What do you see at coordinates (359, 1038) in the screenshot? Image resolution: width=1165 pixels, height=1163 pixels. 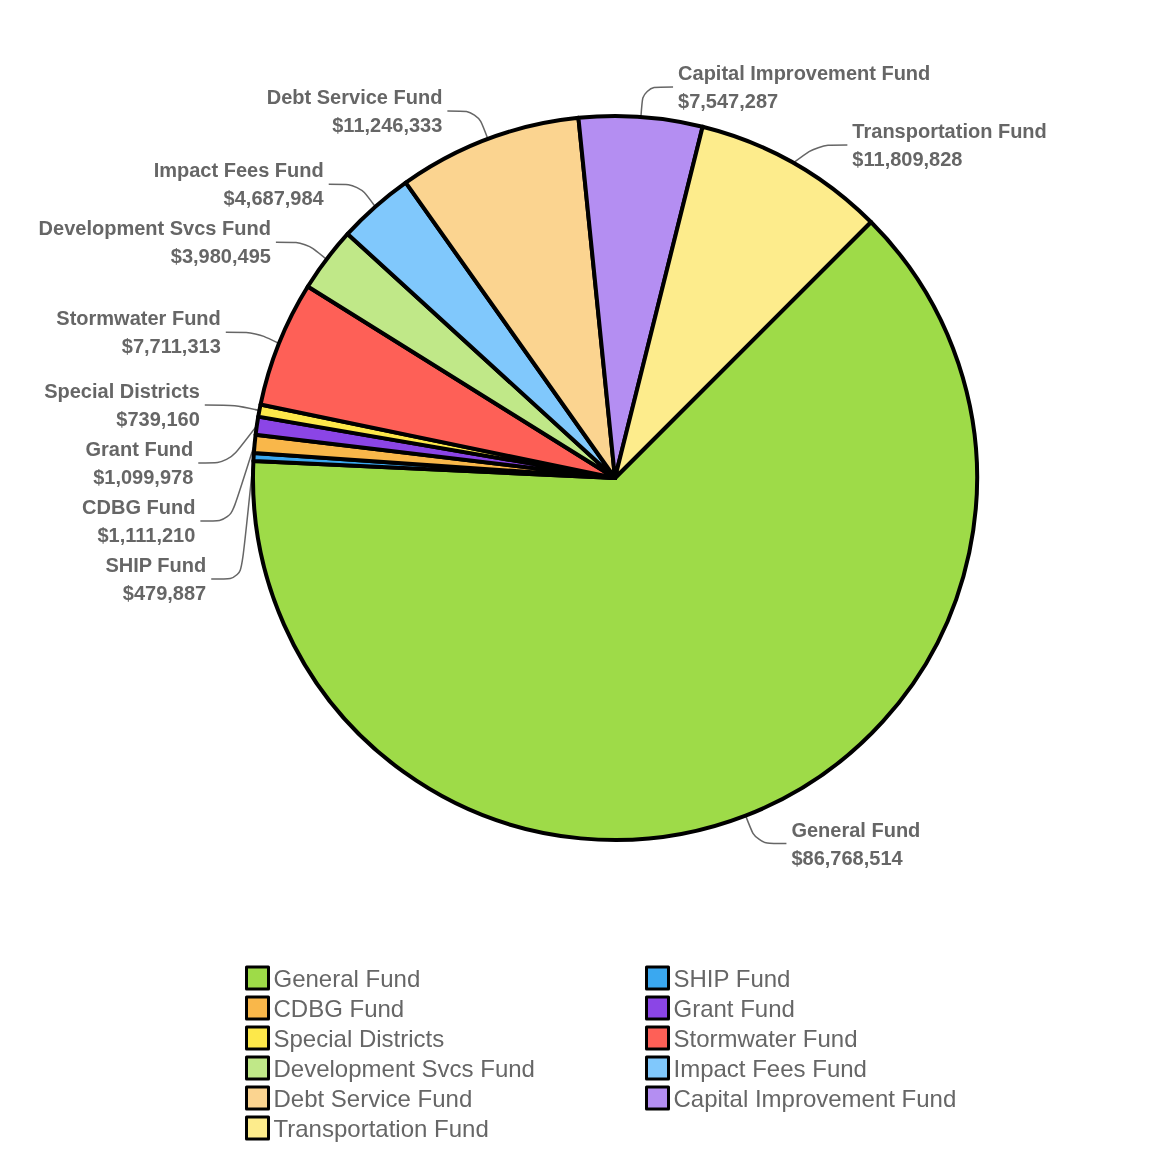 I see `legend-label: Special Districts` at bounding box center [359, 1038].